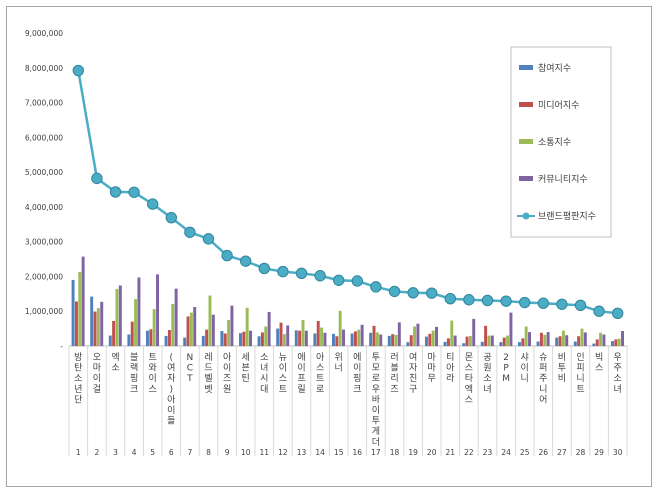 The height and width of the screenshot is (495, 660). What do you see at coordinates (563, 179) in the screenshot?
I see `legend-label: 커뮤니티지수` at bounding box center [563, 179].